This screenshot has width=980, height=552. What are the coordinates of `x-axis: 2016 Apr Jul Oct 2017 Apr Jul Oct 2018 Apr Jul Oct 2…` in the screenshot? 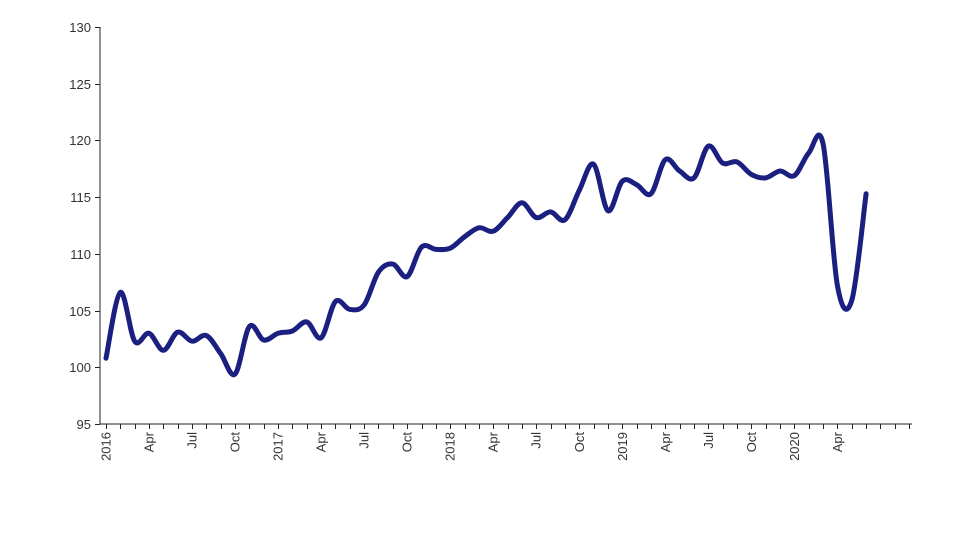 It's located at (505, 442).